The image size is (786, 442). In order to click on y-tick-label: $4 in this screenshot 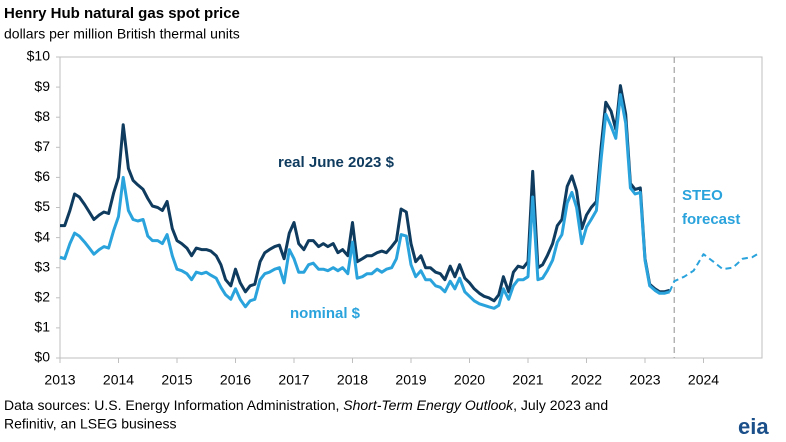, I will do `click(42, 236)`.